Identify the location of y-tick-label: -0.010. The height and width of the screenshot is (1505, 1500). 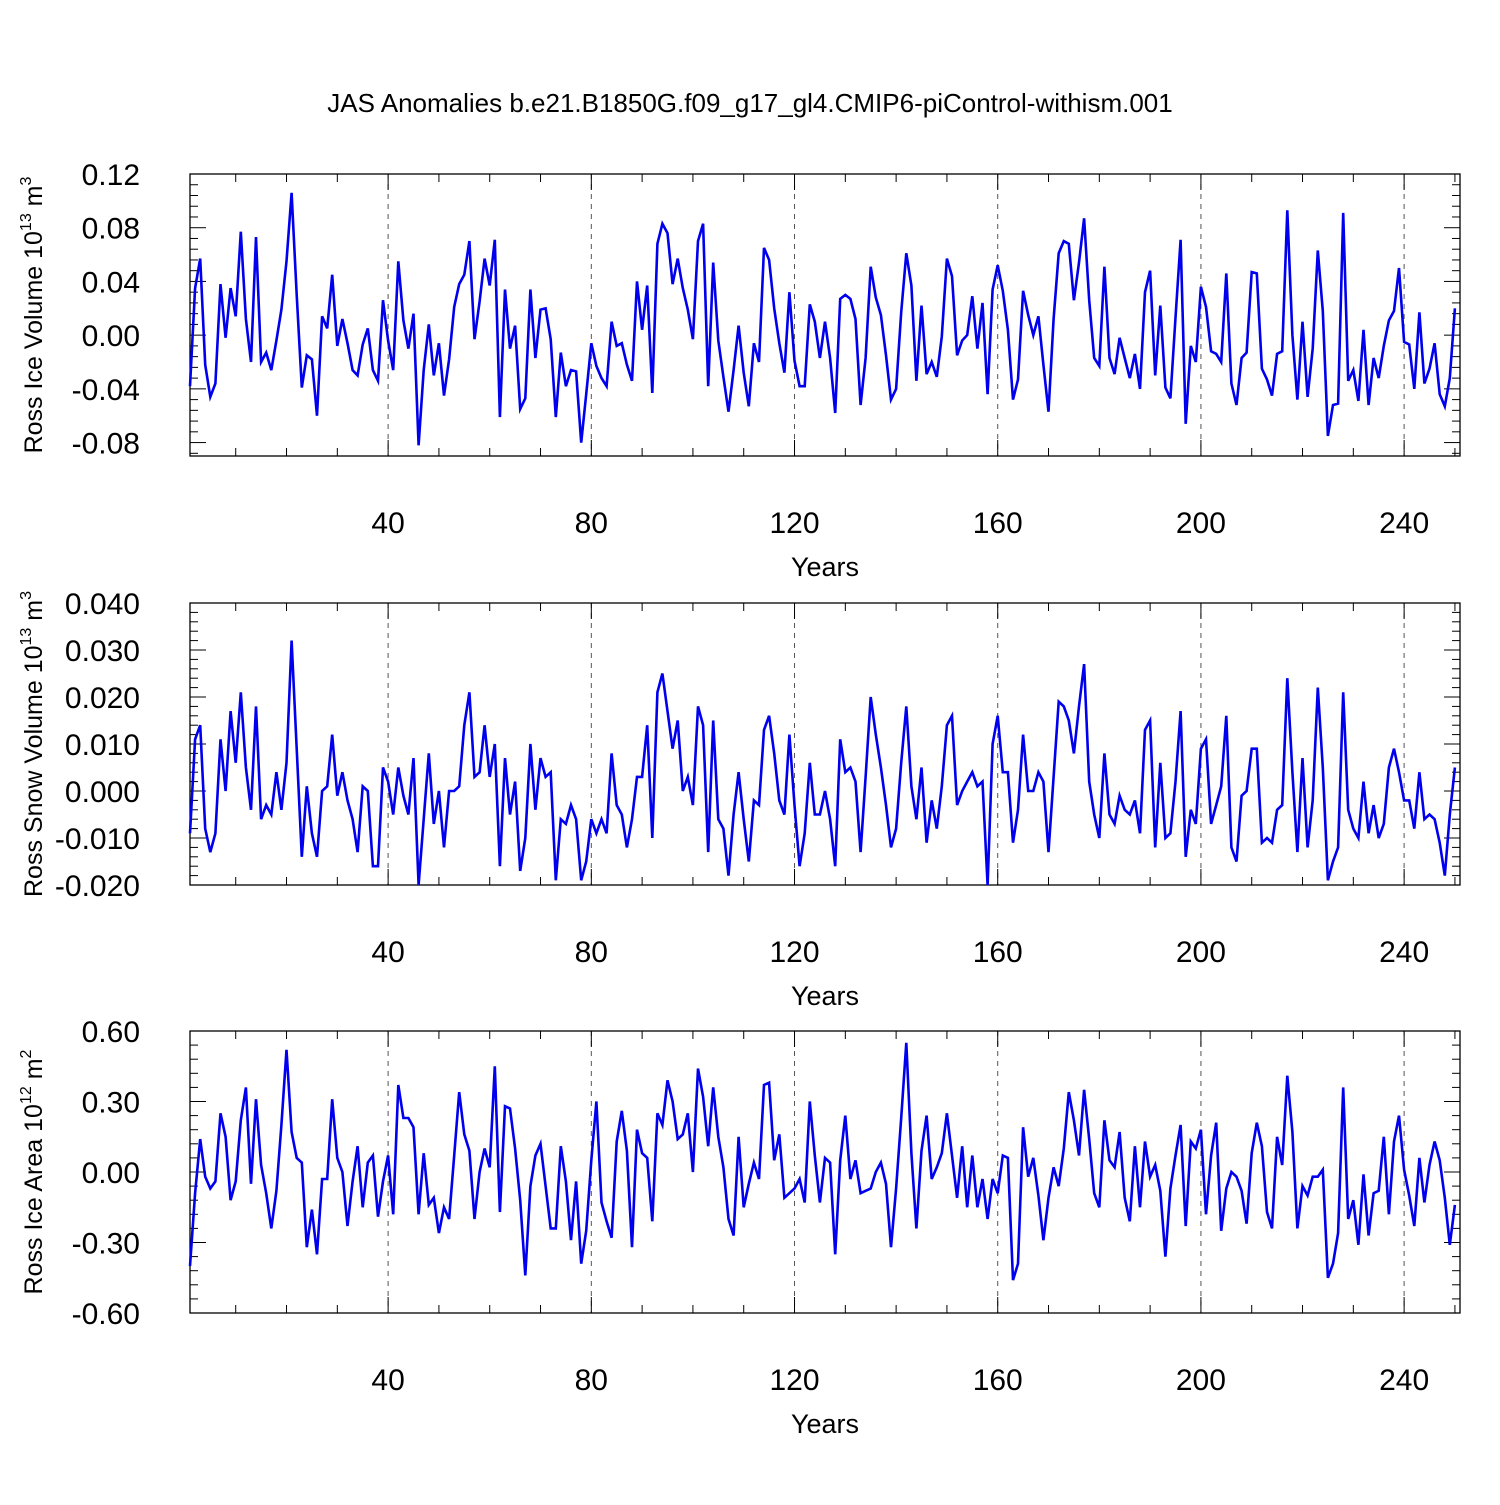
(97, 839).